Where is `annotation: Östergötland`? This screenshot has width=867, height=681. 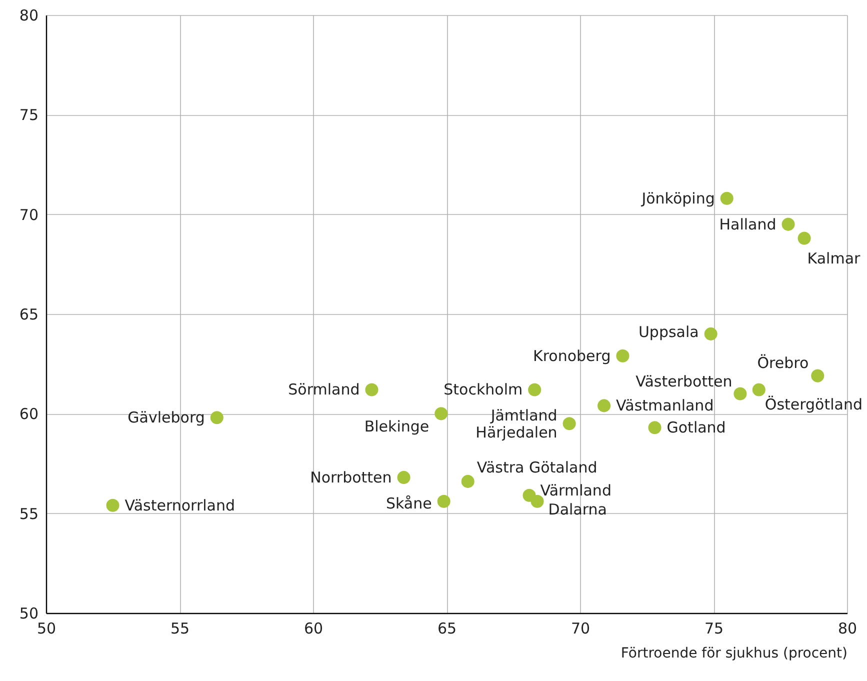
annotation: Östergötland is located at coordinates (813, 405).